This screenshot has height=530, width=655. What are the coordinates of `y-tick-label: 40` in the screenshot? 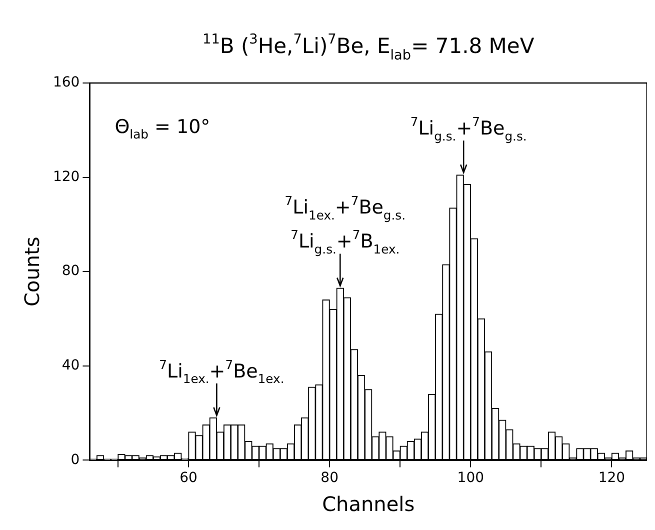 It's located at (71, 366).